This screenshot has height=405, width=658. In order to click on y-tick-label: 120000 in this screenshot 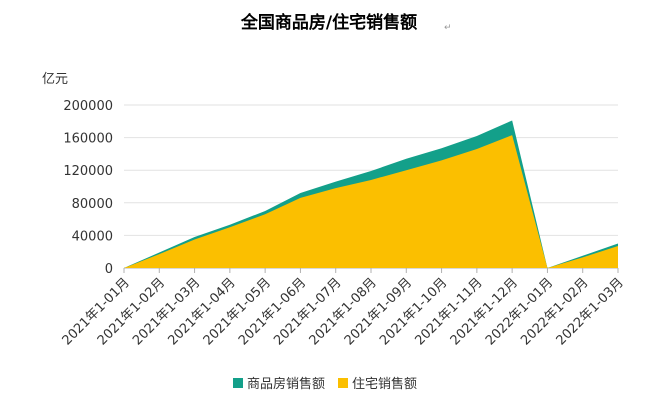, I will do `click(88, 171)`.